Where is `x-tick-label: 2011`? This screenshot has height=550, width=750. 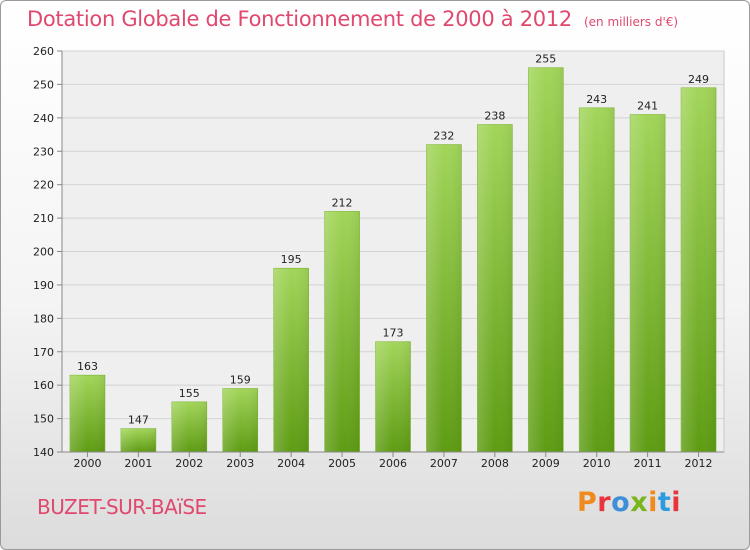 x-tick-label: 2011 is located at coordinates (648, 463).